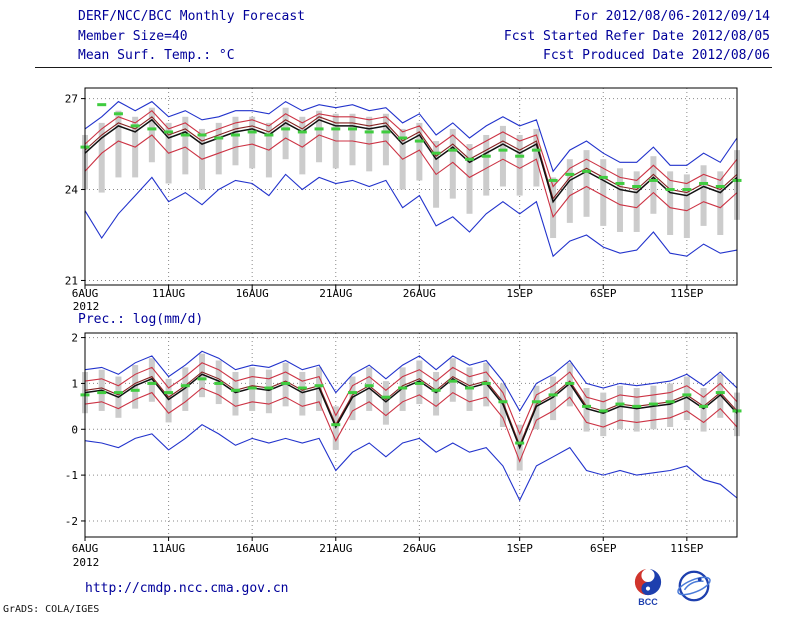 Image resolution: width=800 pixels, height=618 pixels. I want to click on header-divider, so click(403, 67).